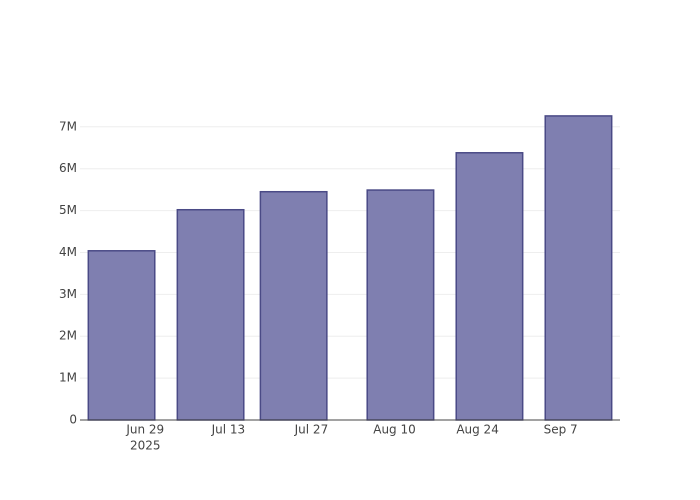 This screenshot has width=700, height=500. Describe the element at coordinates (68, 294) in the screenshot. I see `y-tick-label: 3M` at that location.